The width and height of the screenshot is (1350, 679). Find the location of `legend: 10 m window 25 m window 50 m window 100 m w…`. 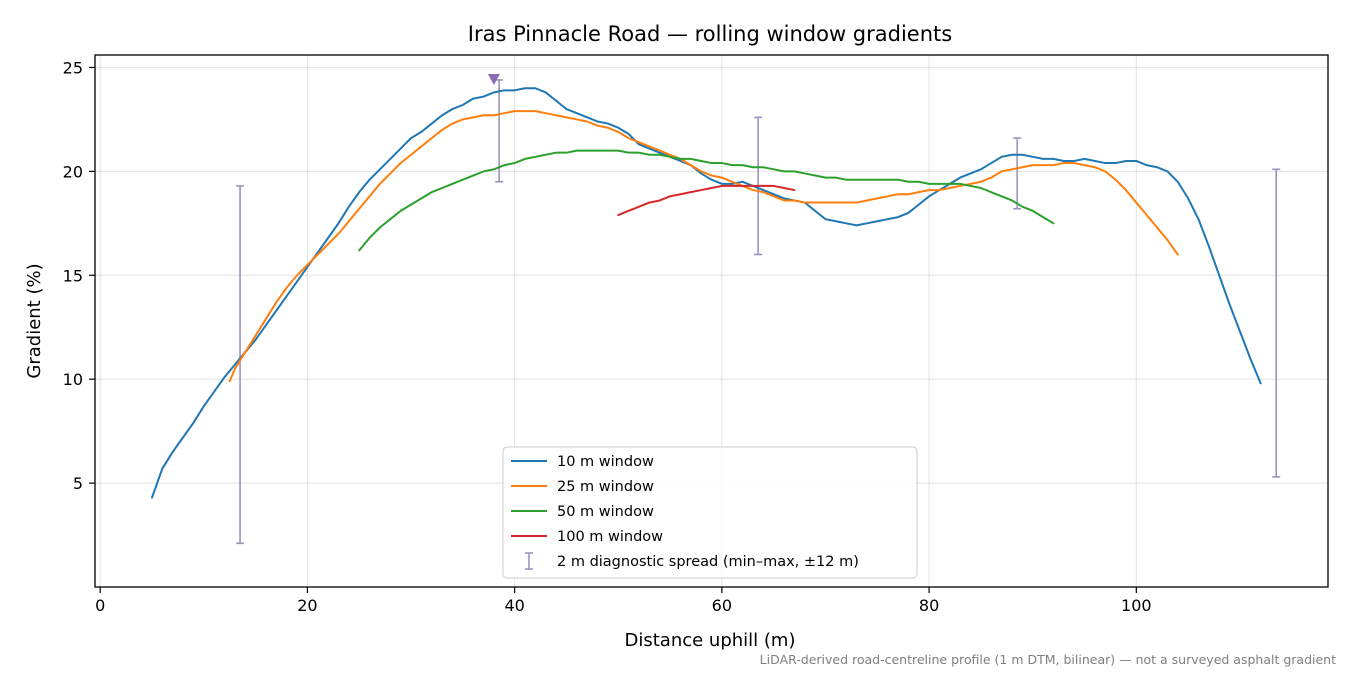

legend: 10 m window 25 m window 50 m window 100 m w… is located at coordinates (710, 512).